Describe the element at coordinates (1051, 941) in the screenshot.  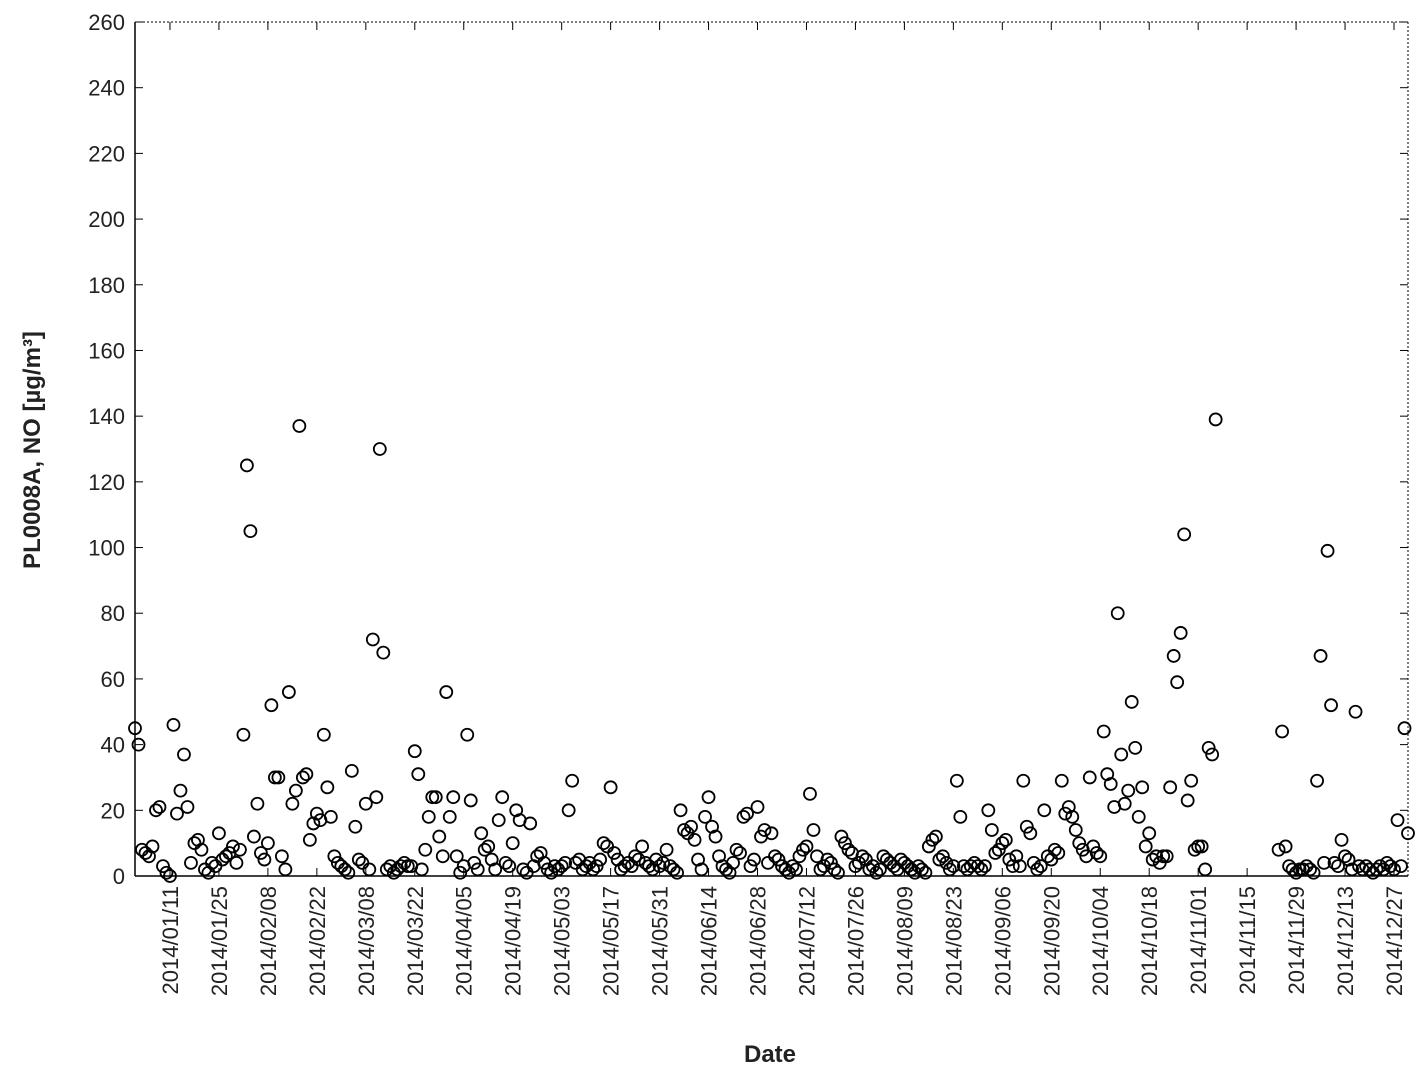
I see `x-tick-label: 2014/09/20` at that location.